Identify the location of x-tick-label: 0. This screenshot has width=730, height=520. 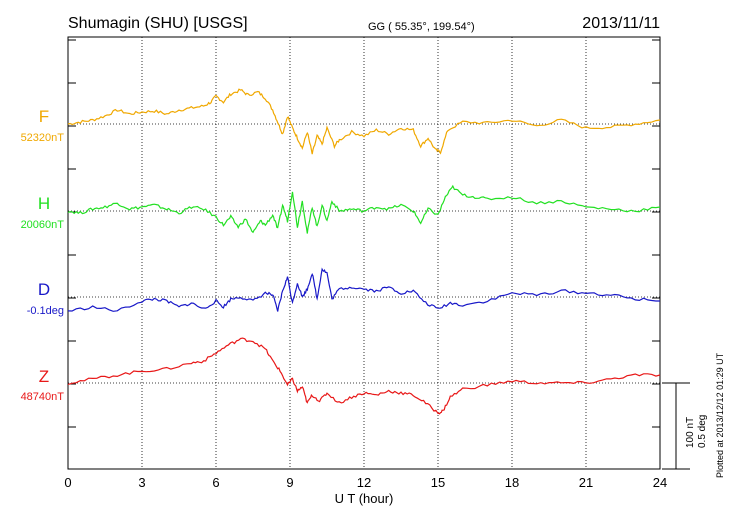
(67, 482).